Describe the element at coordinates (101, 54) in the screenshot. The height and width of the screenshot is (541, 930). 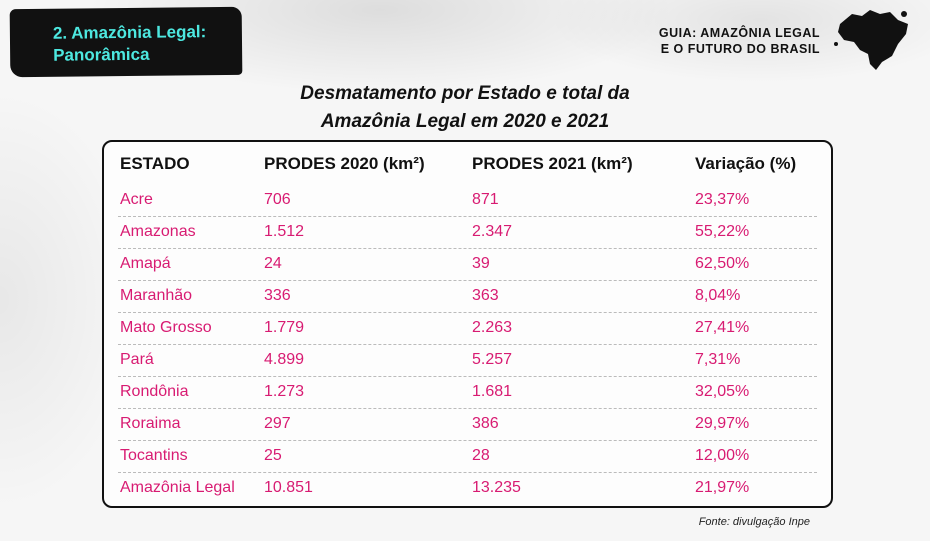
I see `section-title-line2: Panorâmica` at that location.